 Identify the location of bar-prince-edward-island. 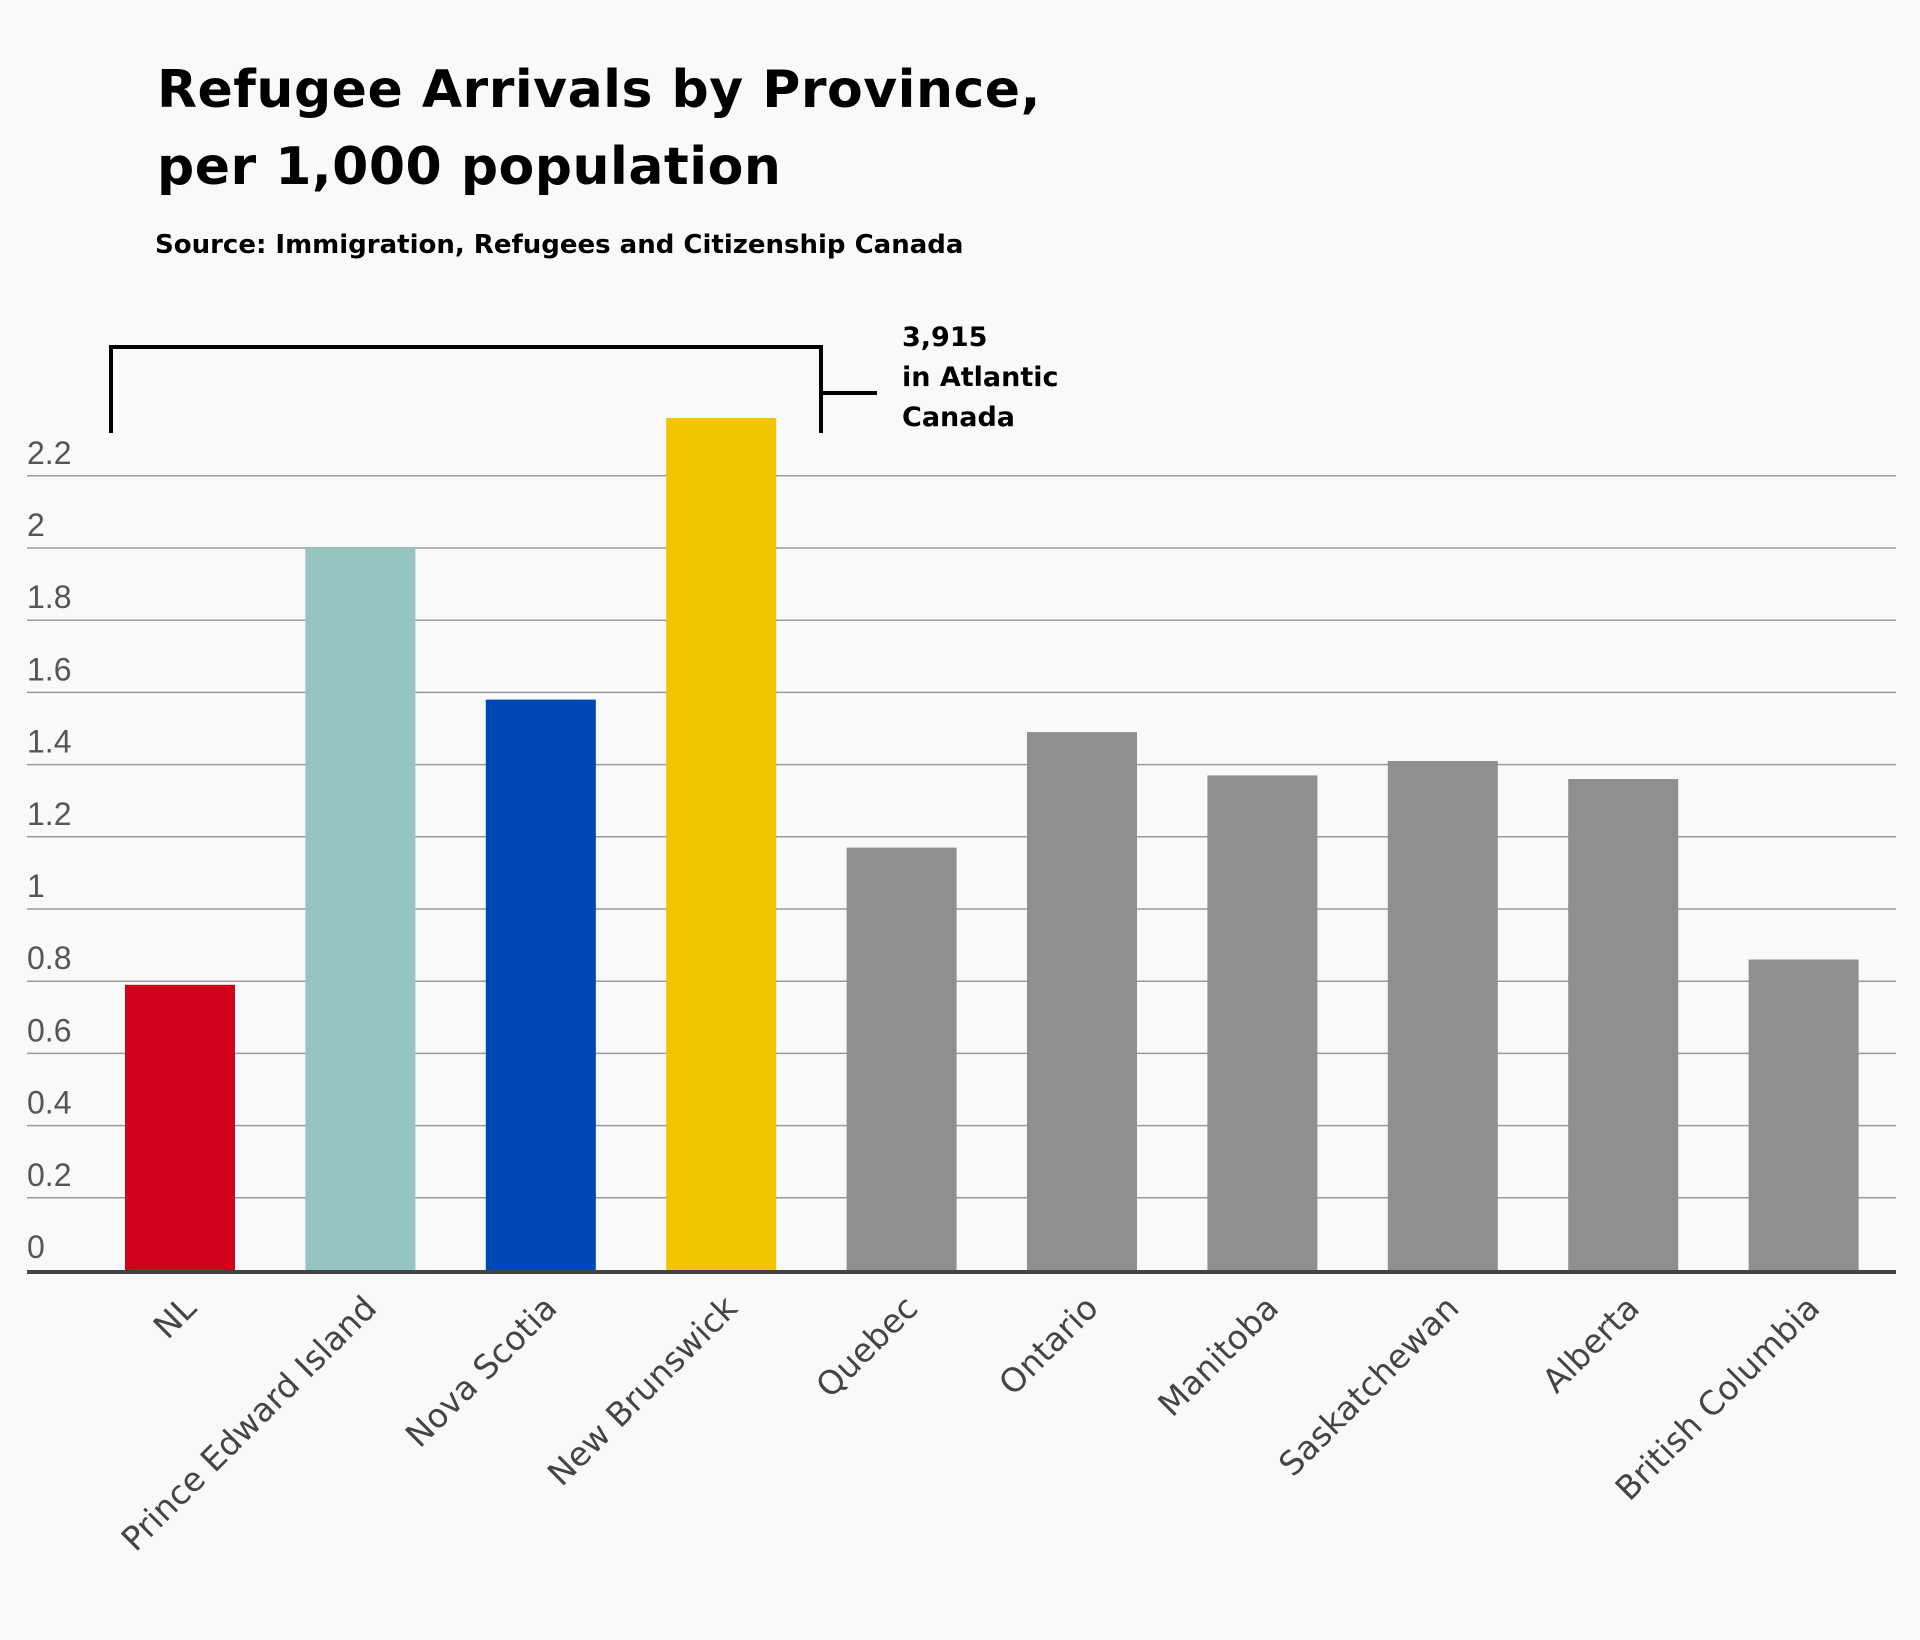
(360, 909).